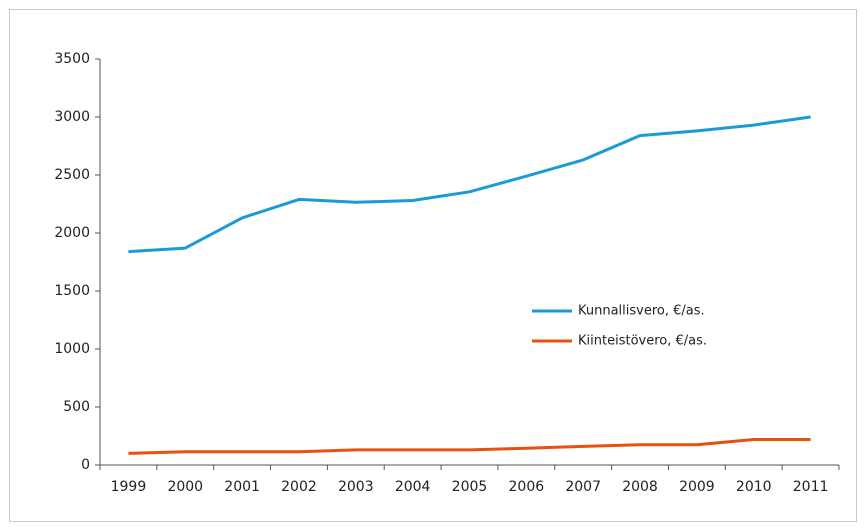 The width and height of the screenshot is (867, 532). Describe the element at coordinates (641, 311) in the screenshot. I see `legend-label: Kunnallisvero, €/as.` at that location.